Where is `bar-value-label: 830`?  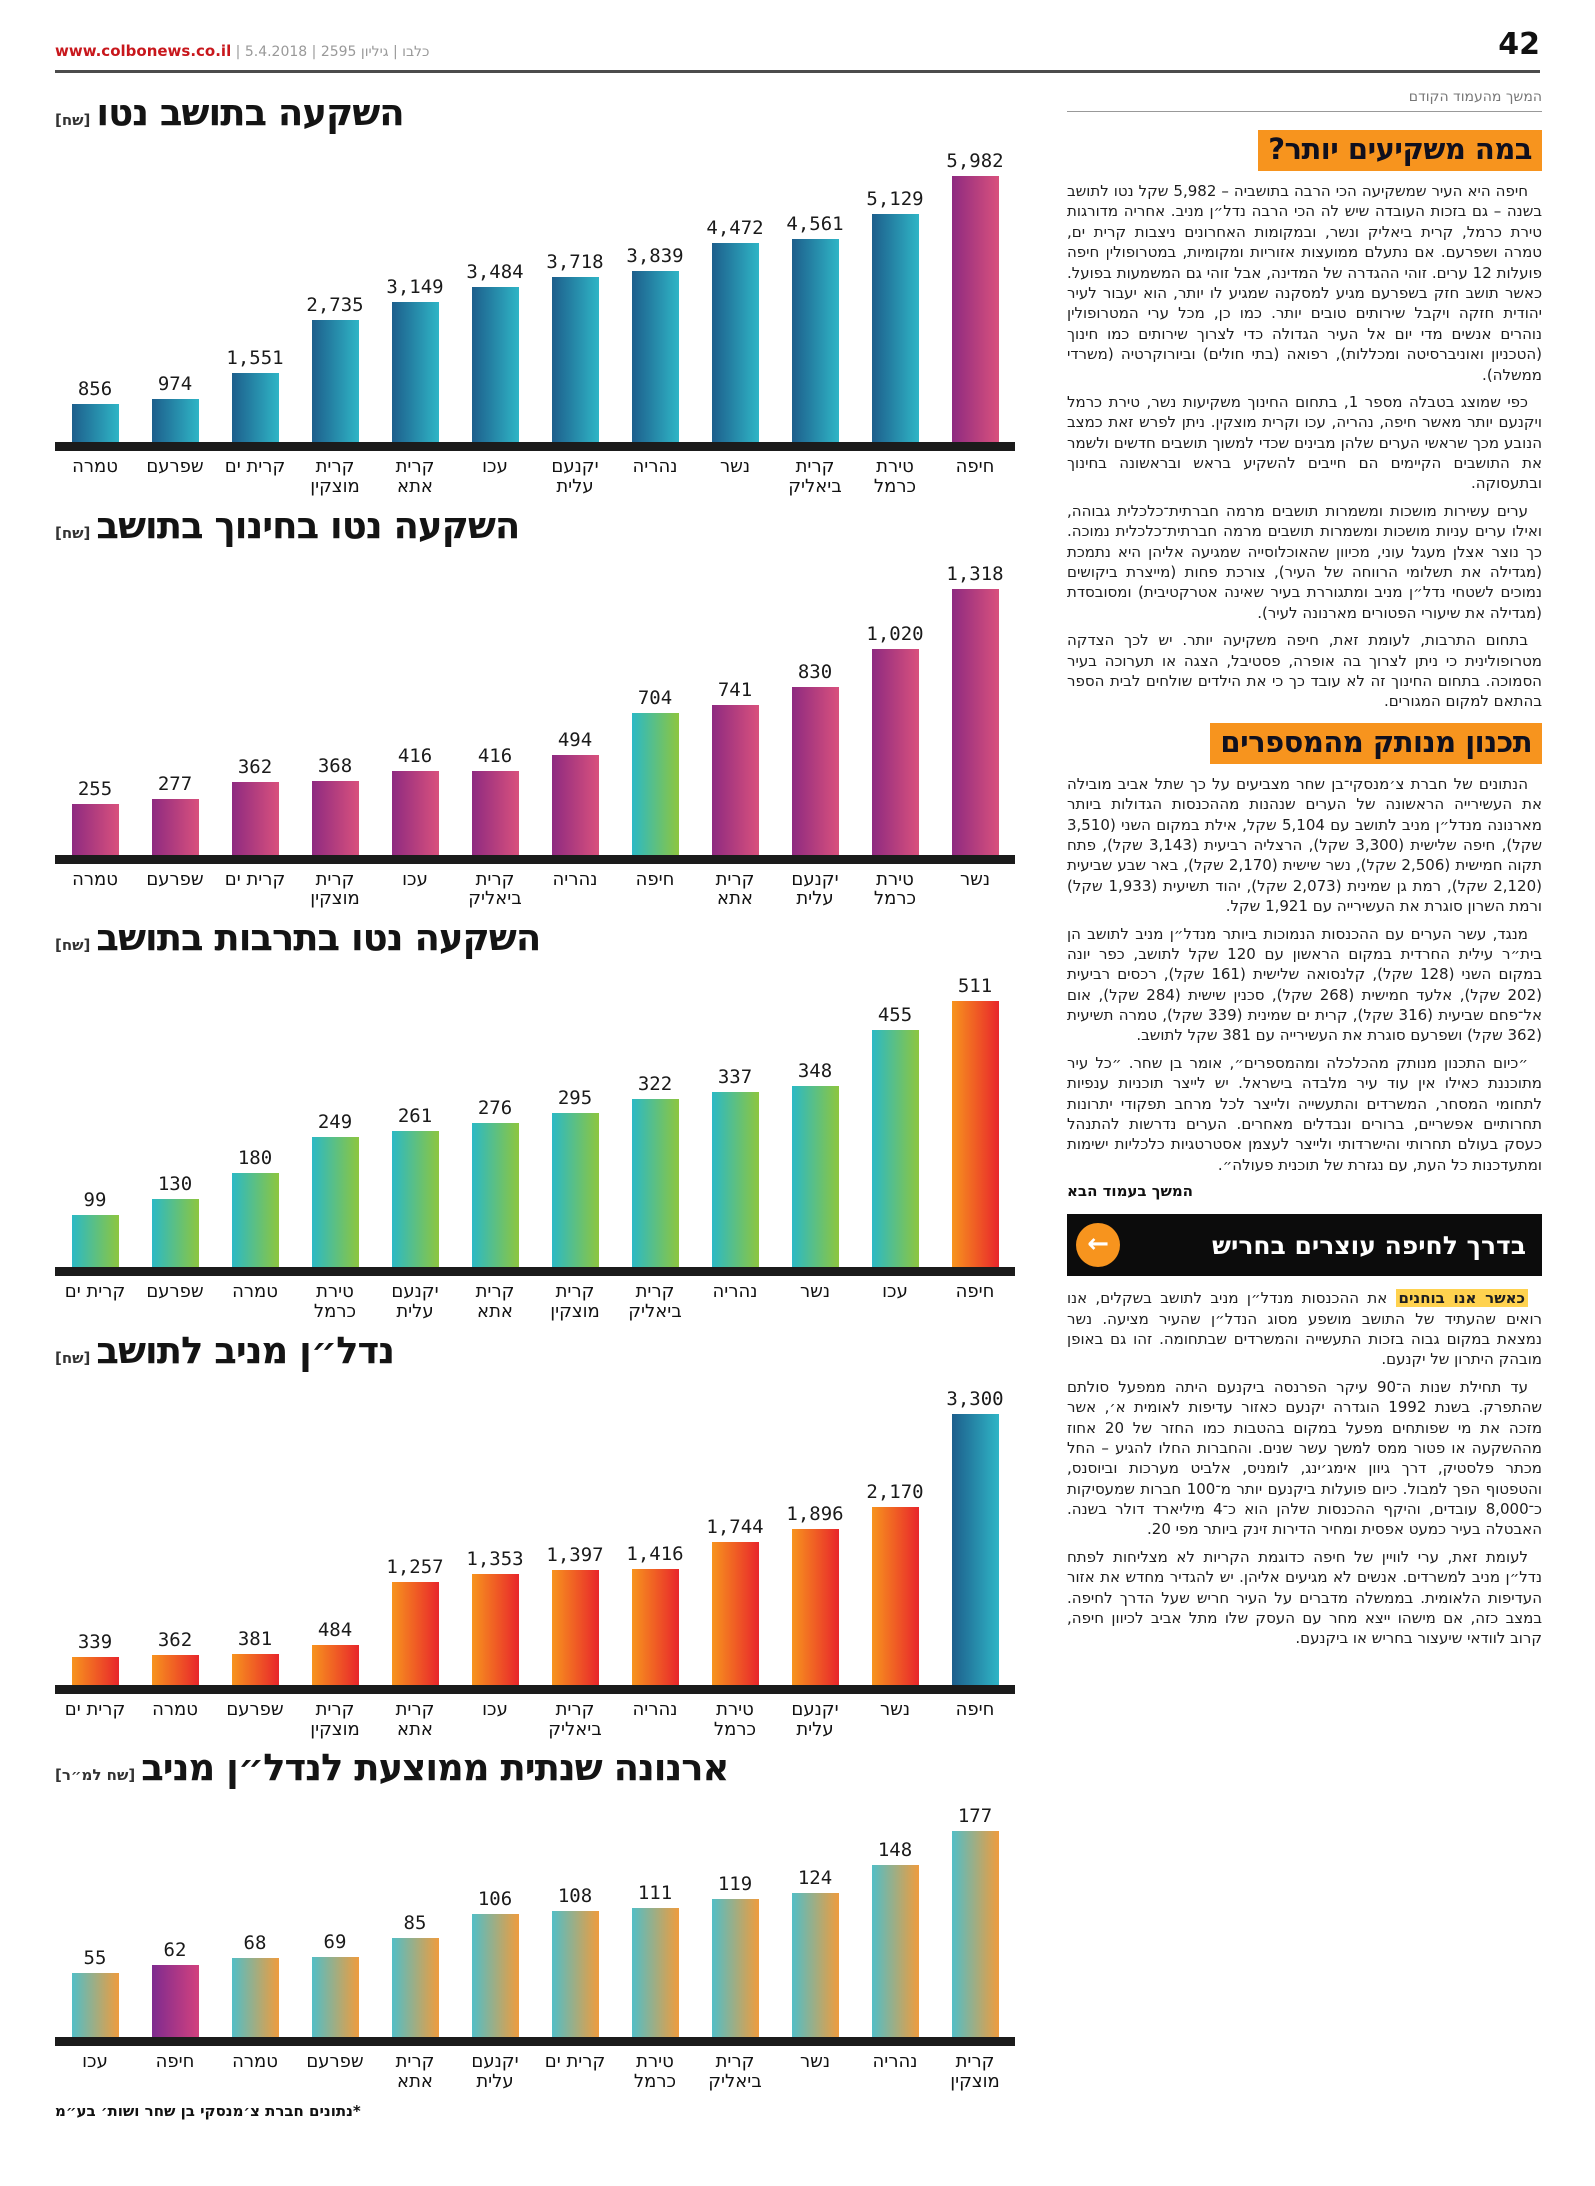 bar-value-label: 830 is located at coordinates (815, 671).